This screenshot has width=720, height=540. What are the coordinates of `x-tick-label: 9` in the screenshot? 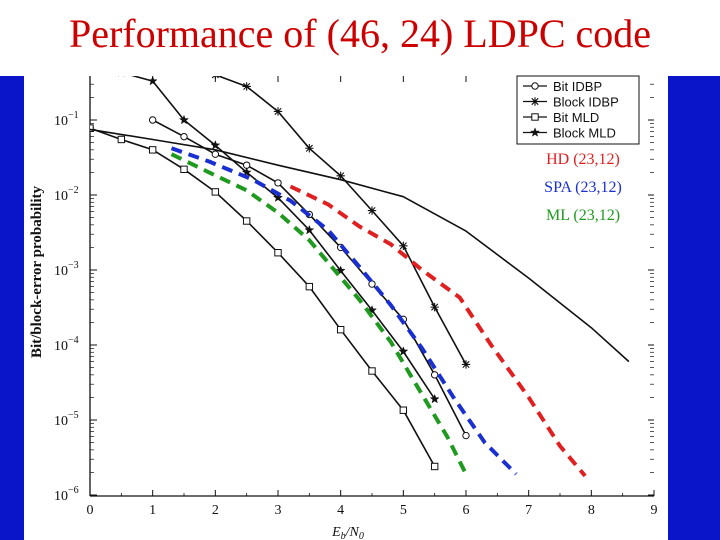 It's located at (654, 510).